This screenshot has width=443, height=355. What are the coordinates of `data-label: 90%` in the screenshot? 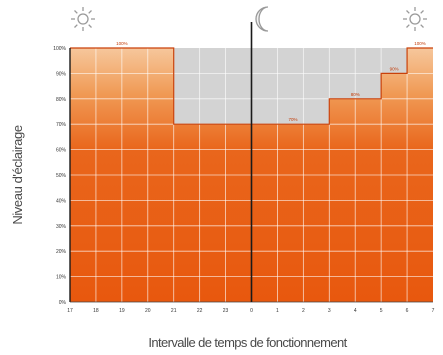 It's located at (394, 68).